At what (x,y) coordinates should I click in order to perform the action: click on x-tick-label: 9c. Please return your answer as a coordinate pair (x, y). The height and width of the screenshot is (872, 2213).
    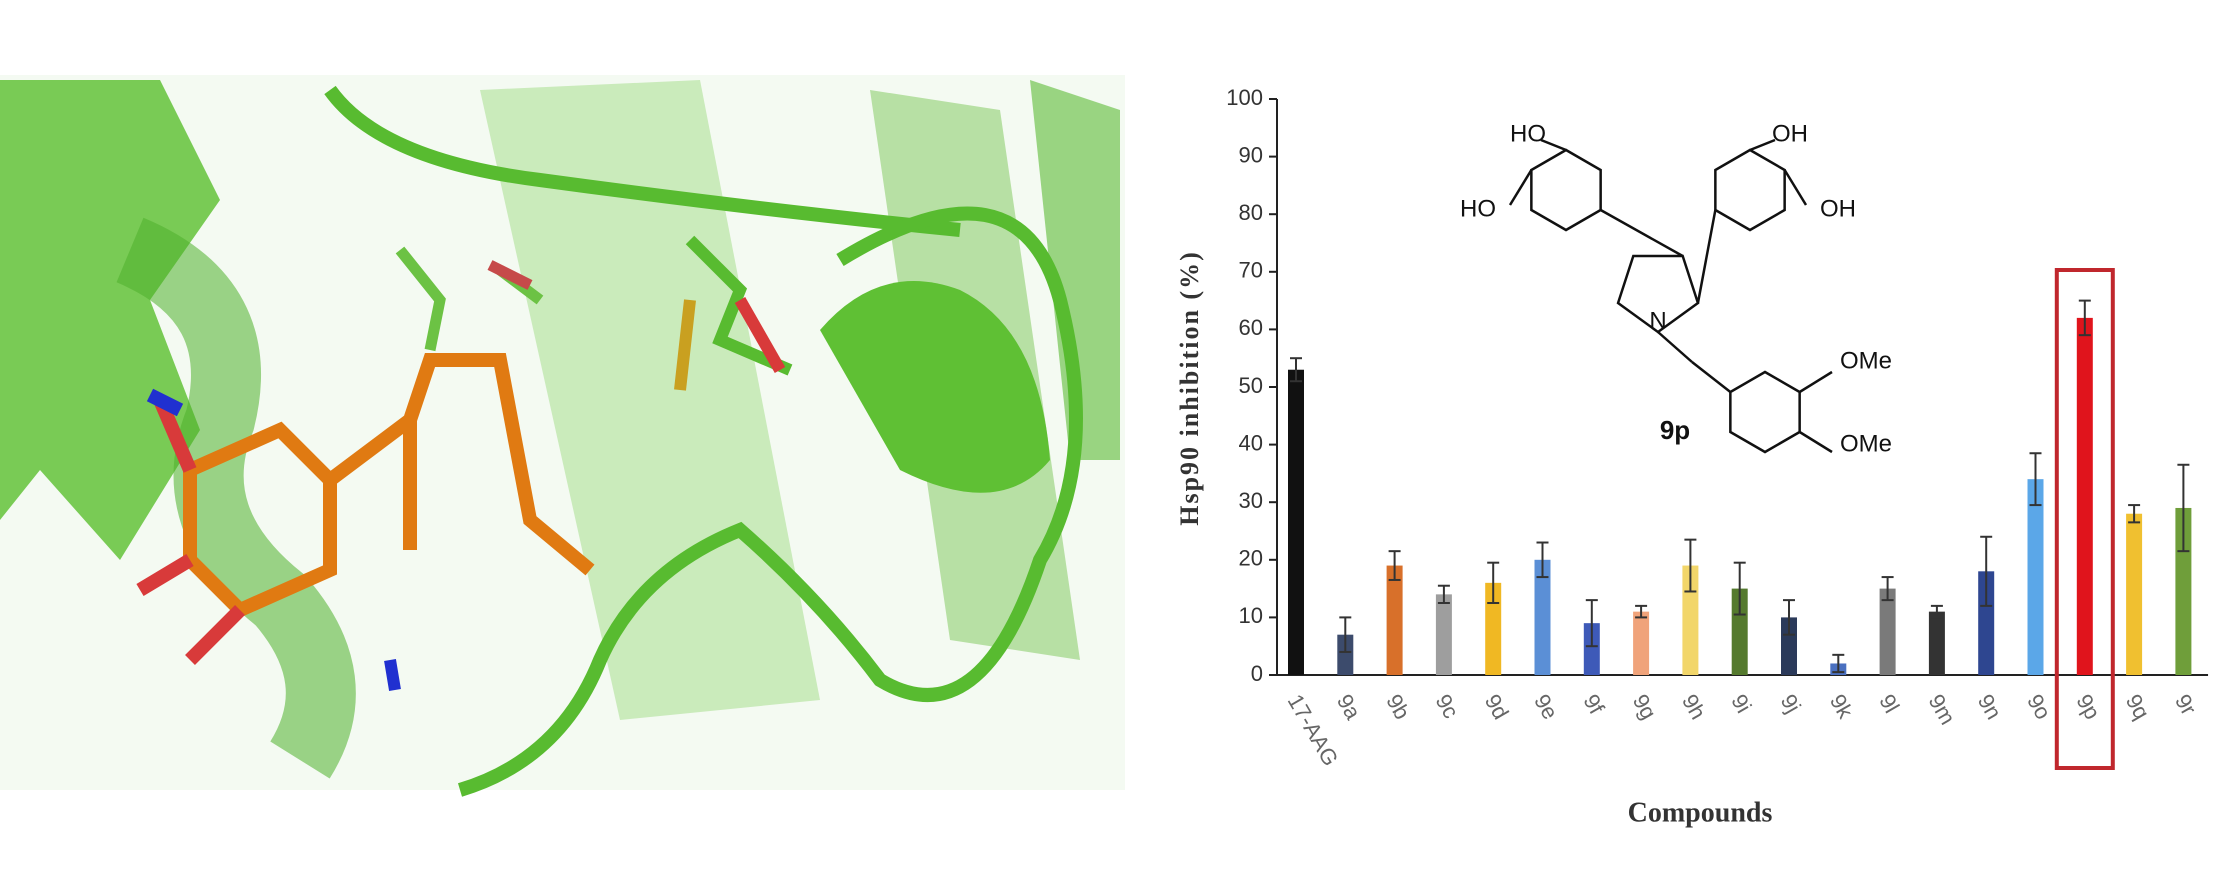
    Looking at the image, I should click on (1447, 706).